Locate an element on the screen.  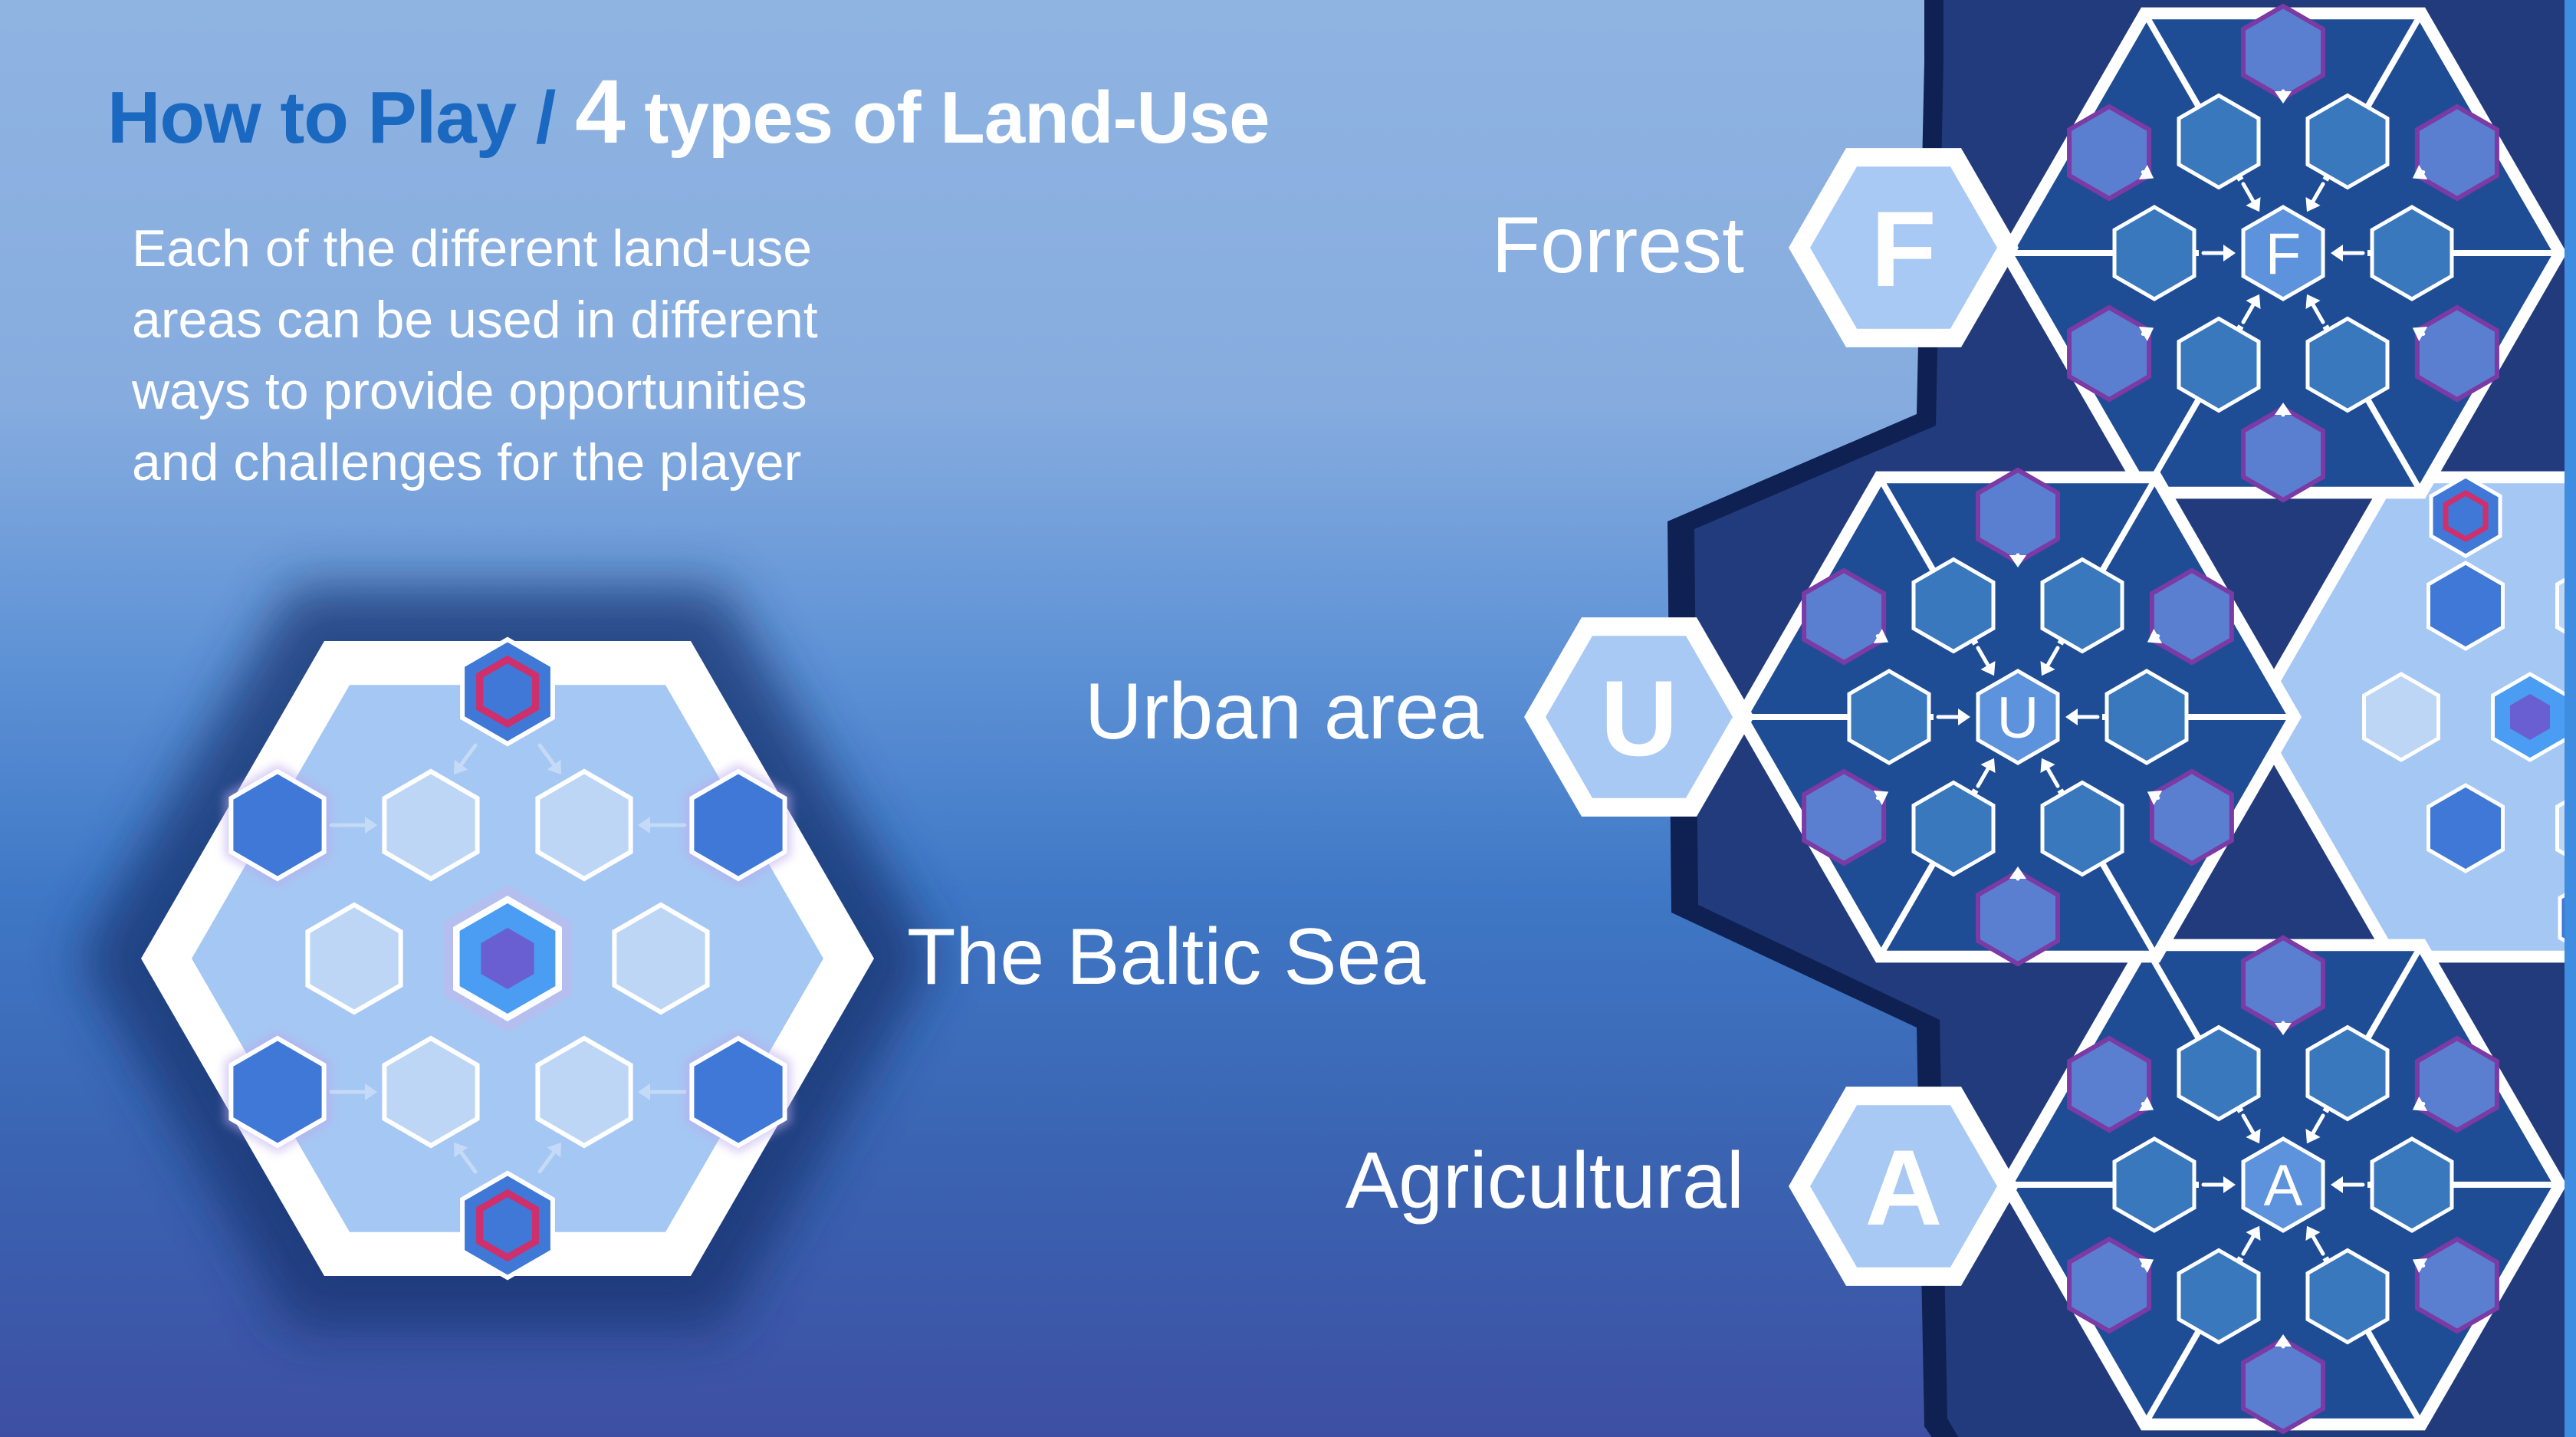
intro-line: Each of the different land-use is located at coordinates (473, 248).